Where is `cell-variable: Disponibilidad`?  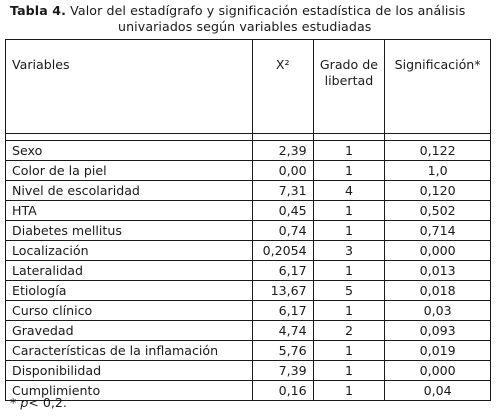 cell-variable: Disponibilidad is located at coordinates (129, 370).